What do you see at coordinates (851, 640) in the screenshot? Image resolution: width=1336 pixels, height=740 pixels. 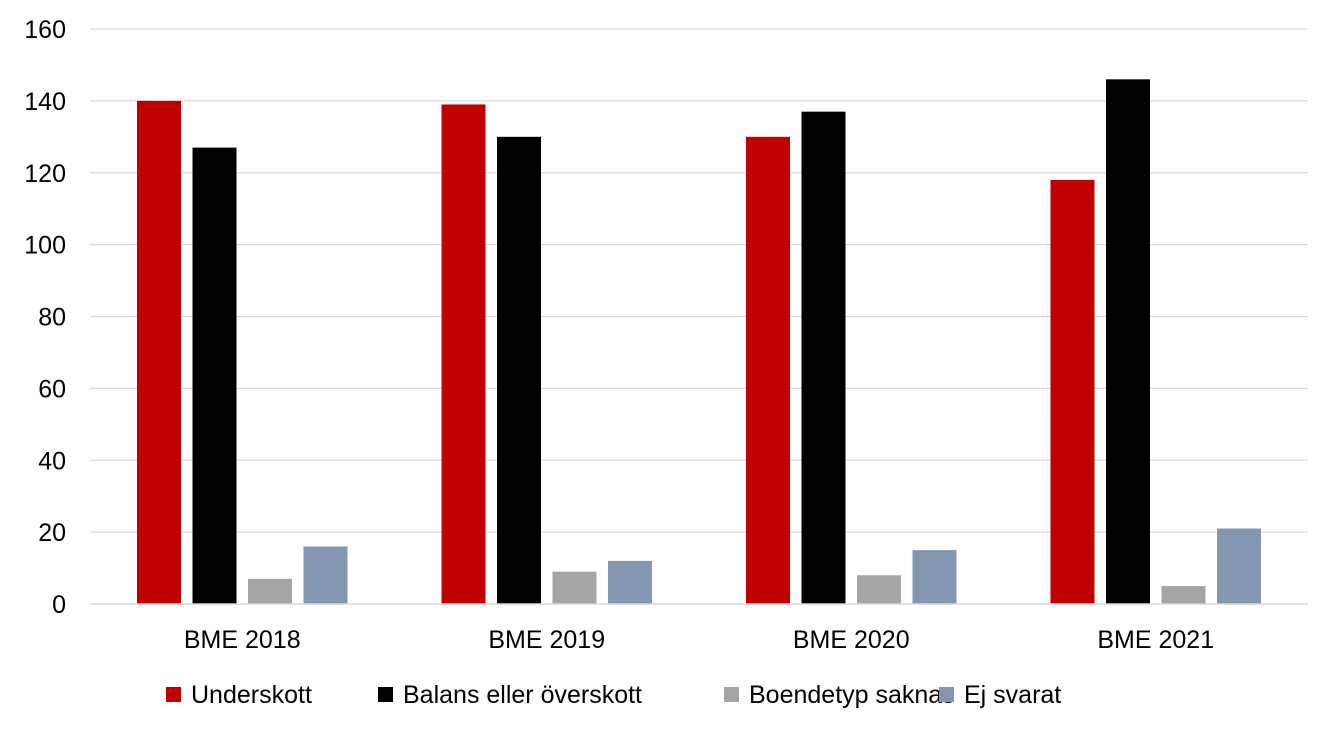 I see `x-category-label: BME 2020` at bounding box center [851, 640].